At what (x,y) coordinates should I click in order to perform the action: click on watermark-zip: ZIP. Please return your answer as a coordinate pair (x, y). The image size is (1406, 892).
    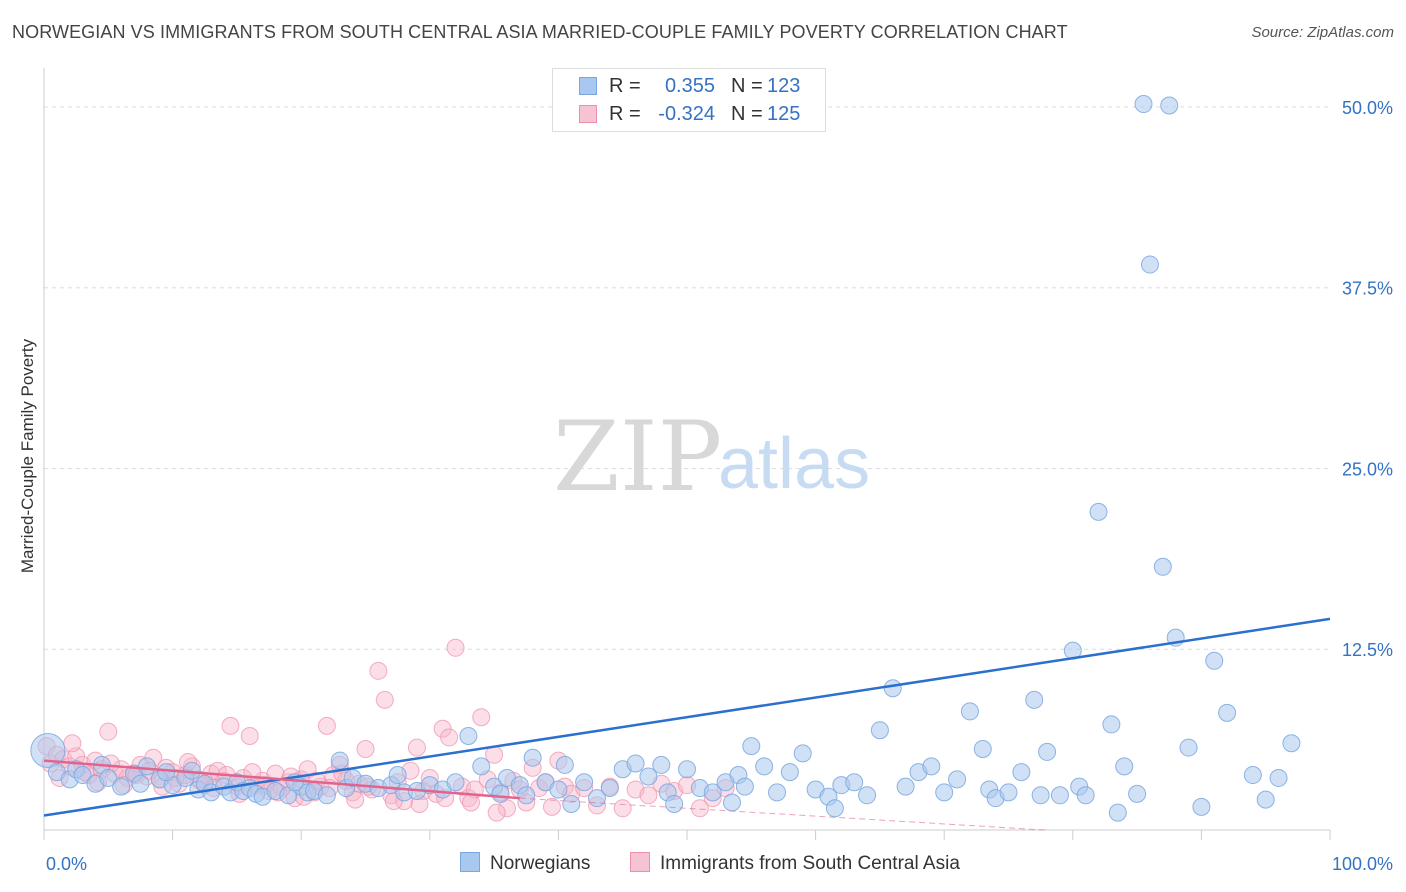
    Looking at the image, I should click on (637, 457).